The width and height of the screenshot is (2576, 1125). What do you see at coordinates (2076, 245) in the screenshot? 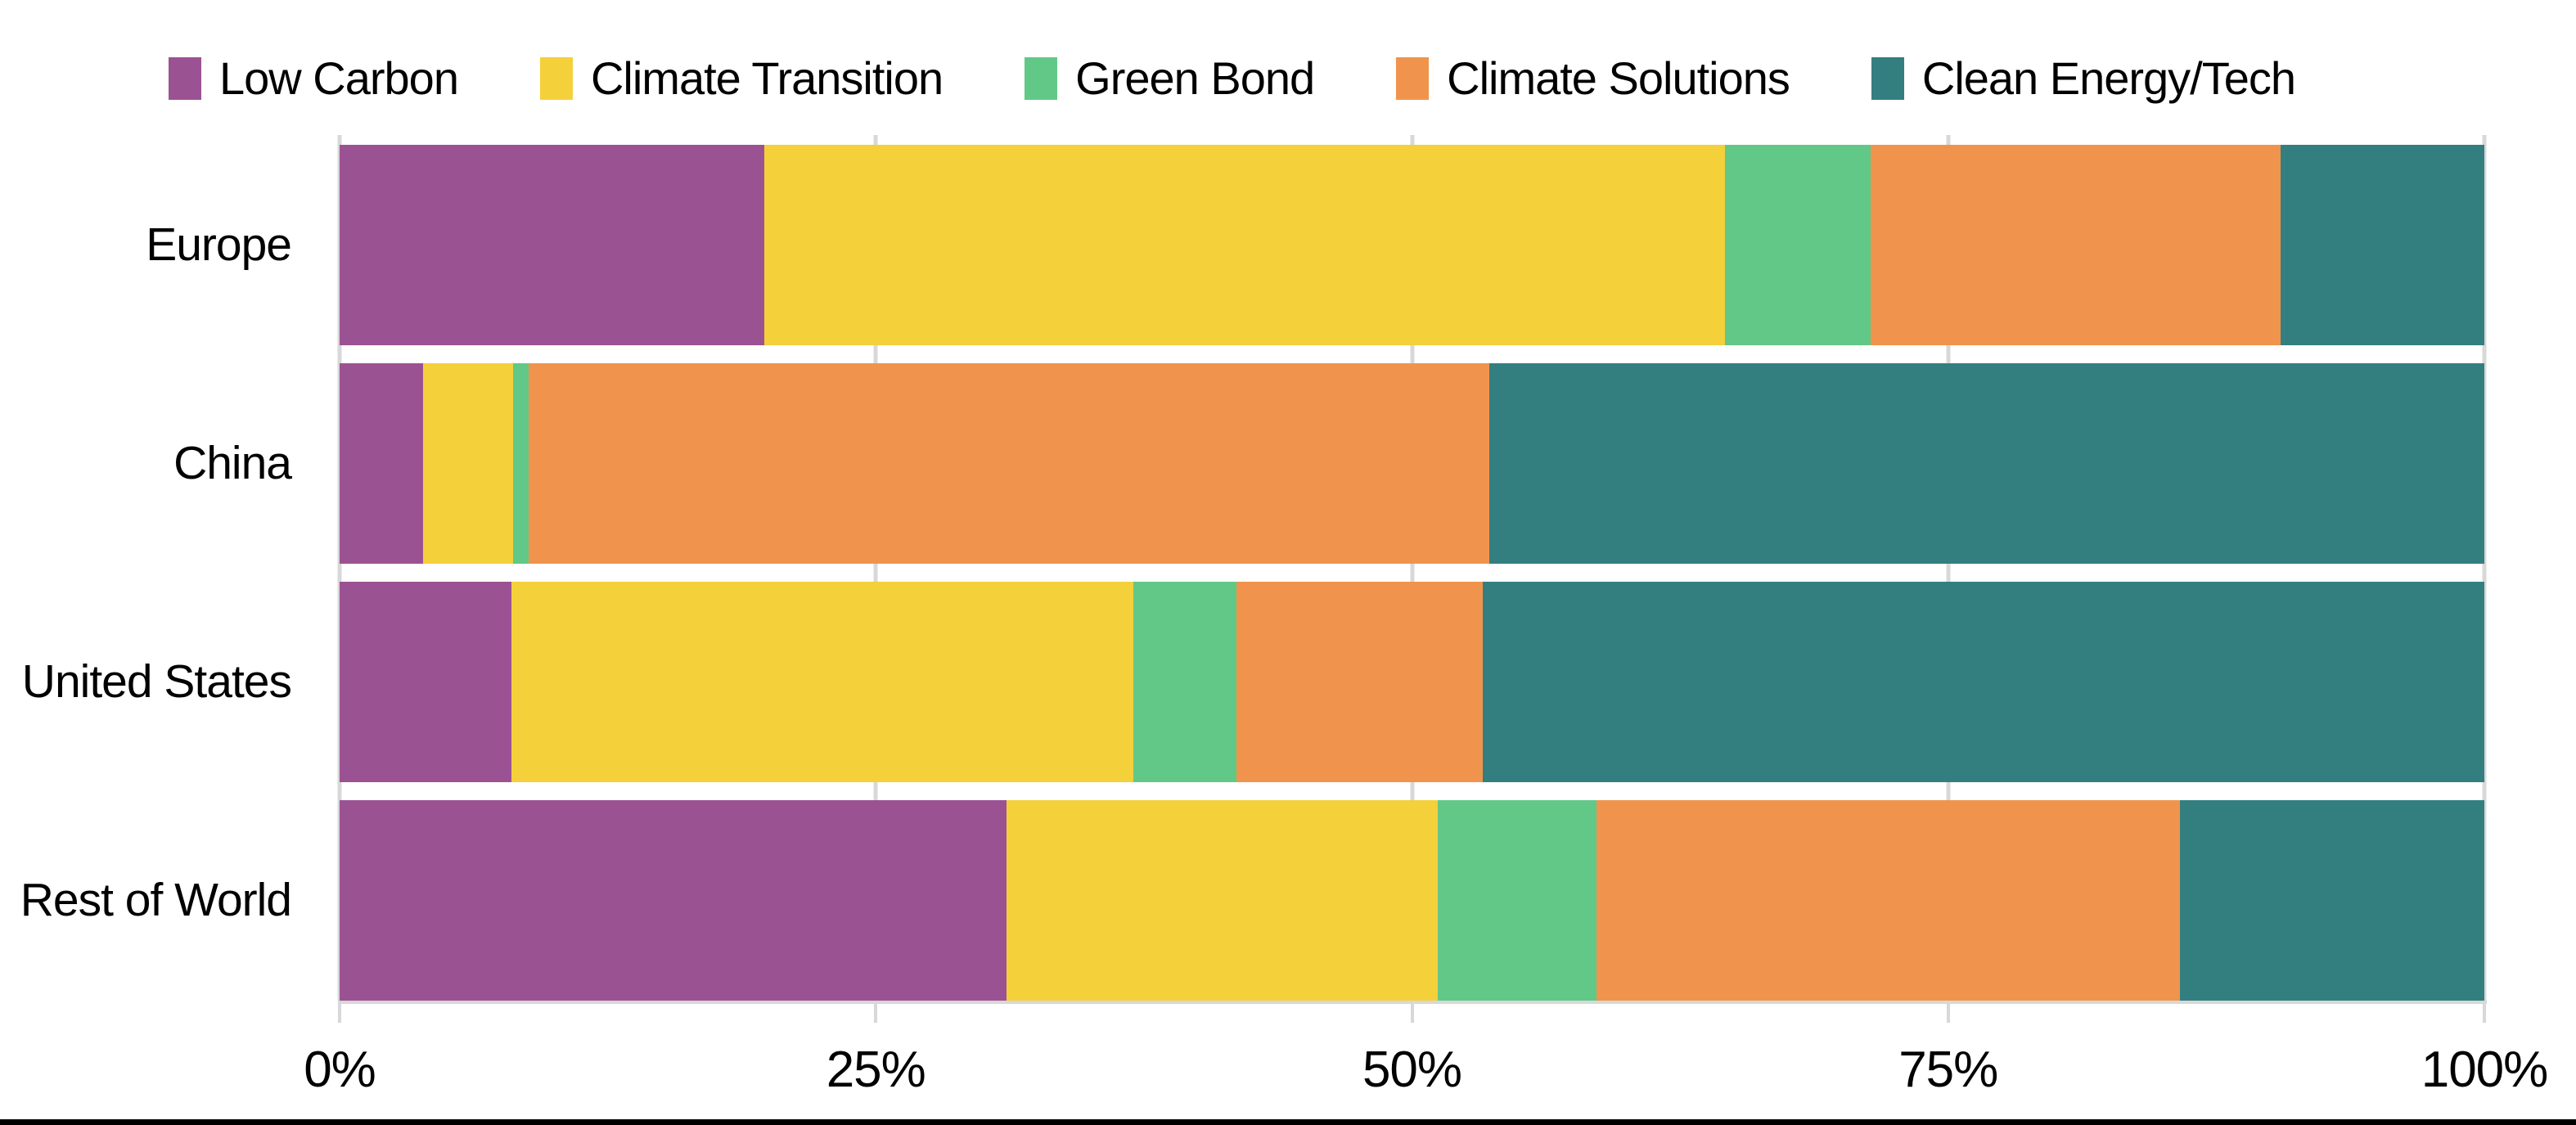
I see `bar-segment-europe-climate-solutions` at bounding box center [2076, 245].